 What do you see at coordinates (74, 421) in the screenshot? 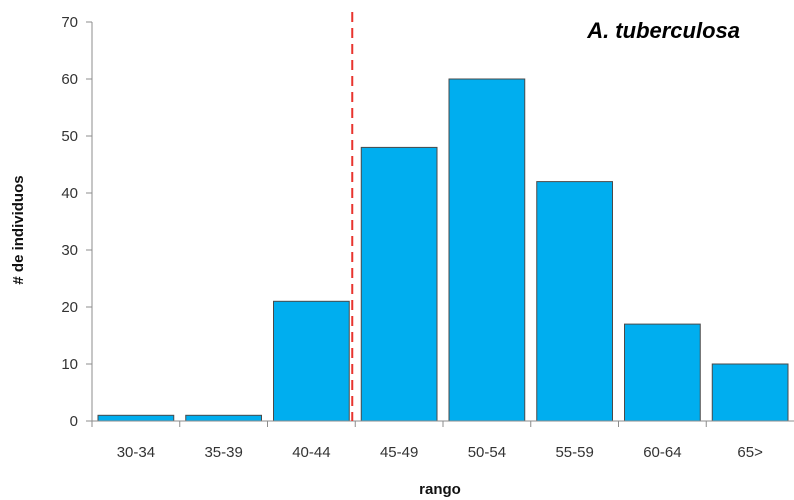
I see `y-tick-label: 0` at bounding box center [74, 421].